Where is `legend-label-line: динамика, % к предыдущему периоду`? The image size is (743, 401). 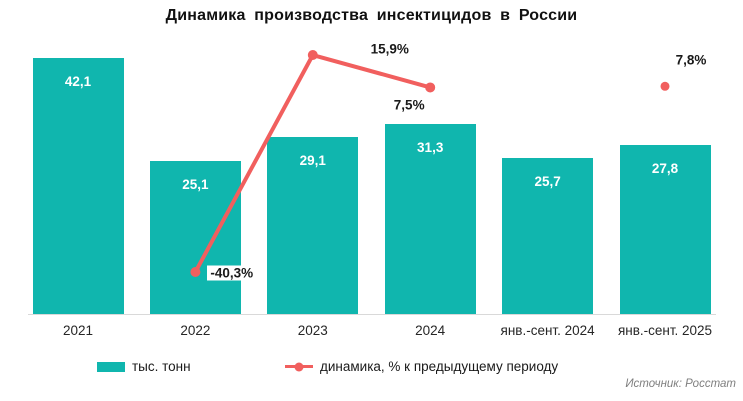
legend-label-line: динамика, % к предыдущему периоду is located at coordinates (439, 366).